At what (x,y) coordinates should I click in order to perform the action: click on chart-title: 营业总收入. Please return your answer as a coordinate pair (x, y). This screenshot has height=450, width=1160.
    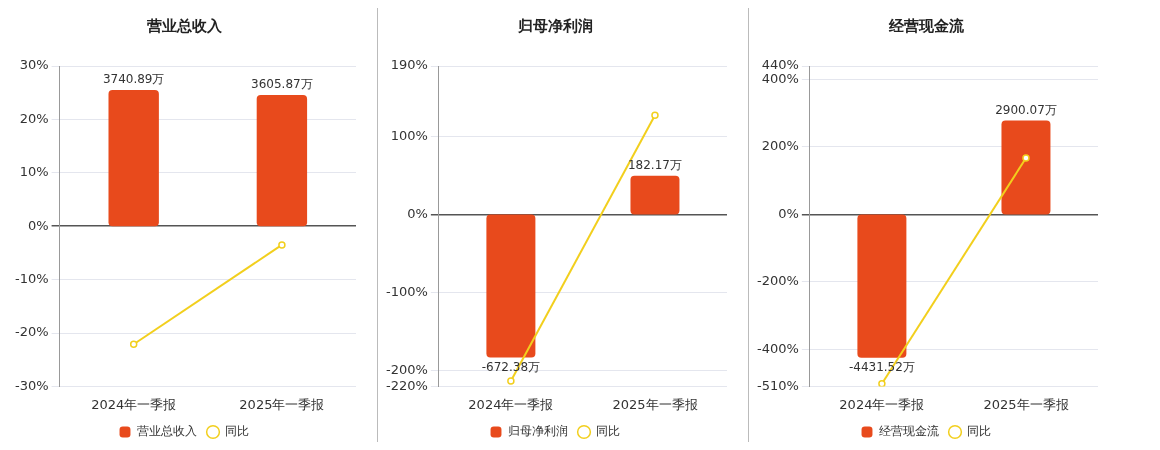
    Looking at the image, I should click on (184, 25).